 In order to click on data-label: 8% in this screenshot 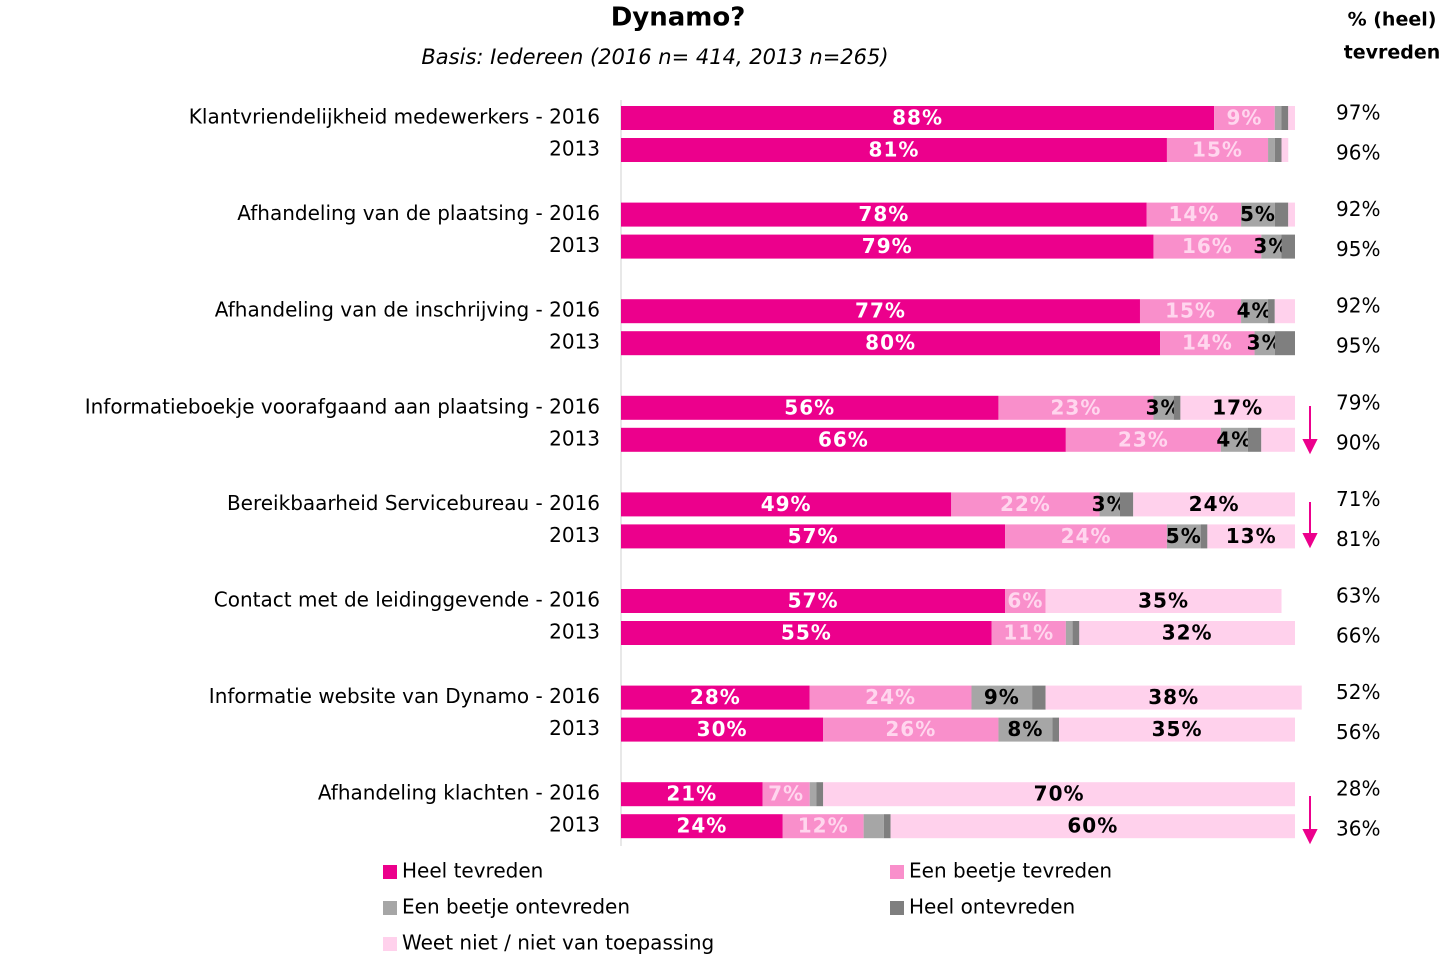, I will do `click(1025, 729)`.